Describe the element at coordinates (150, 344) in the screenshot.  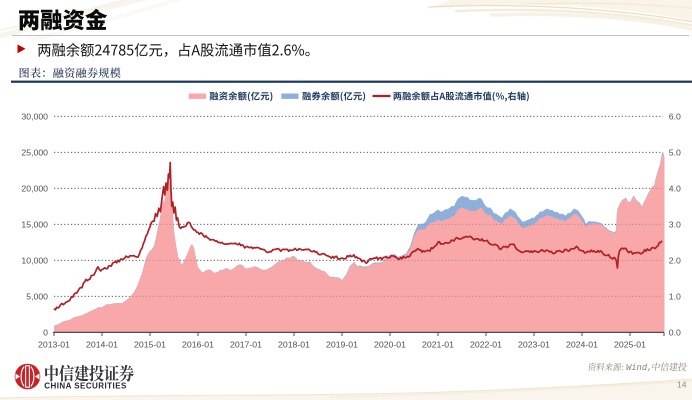
I see `svg-text: 2015-01` at that location.